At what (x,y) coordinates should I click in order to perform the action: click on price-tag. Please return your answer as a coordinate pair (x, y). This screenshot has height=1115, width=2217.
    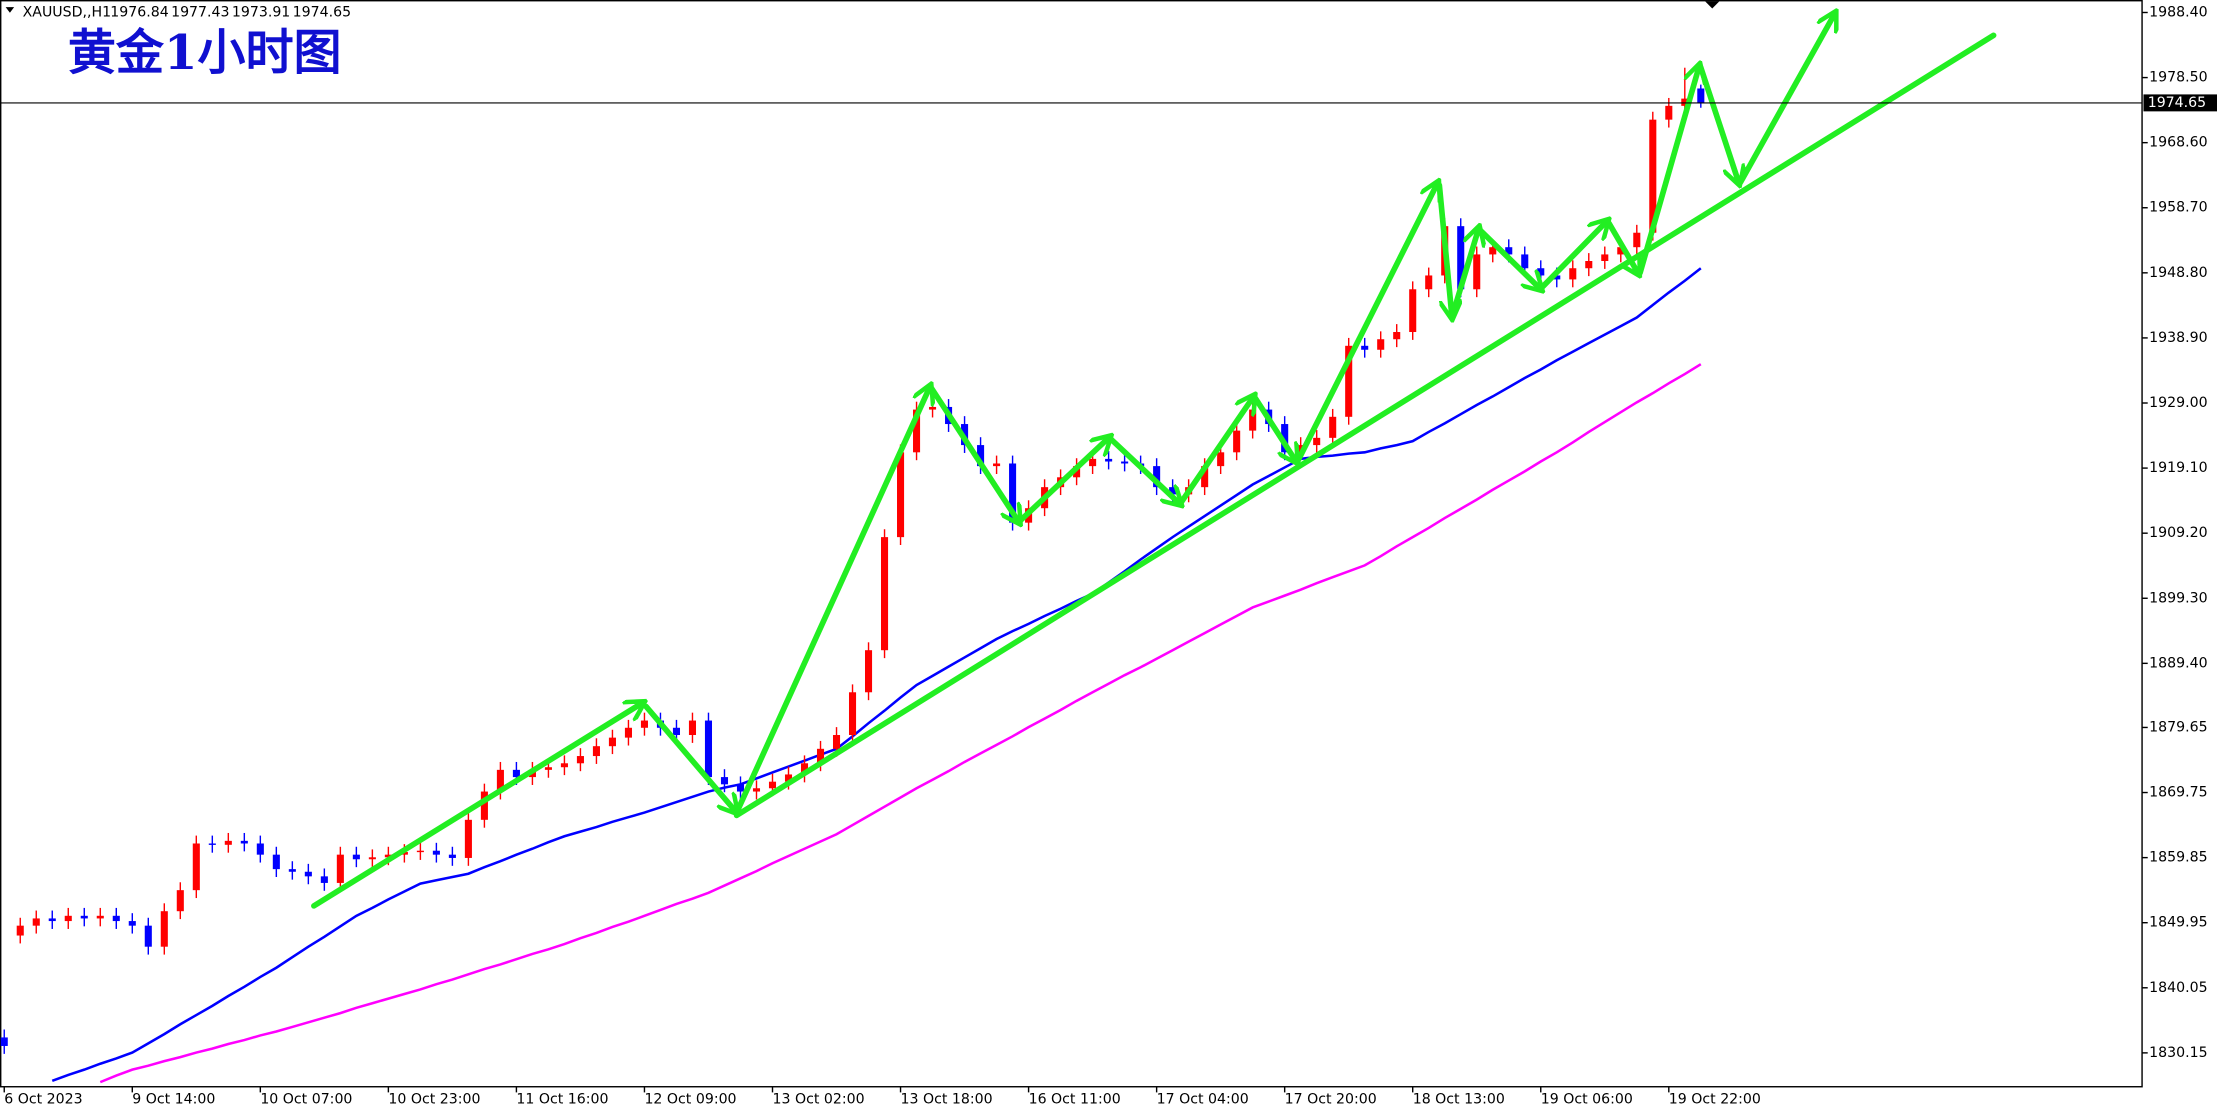
    Looking at the image, I should click on (2180, 103).